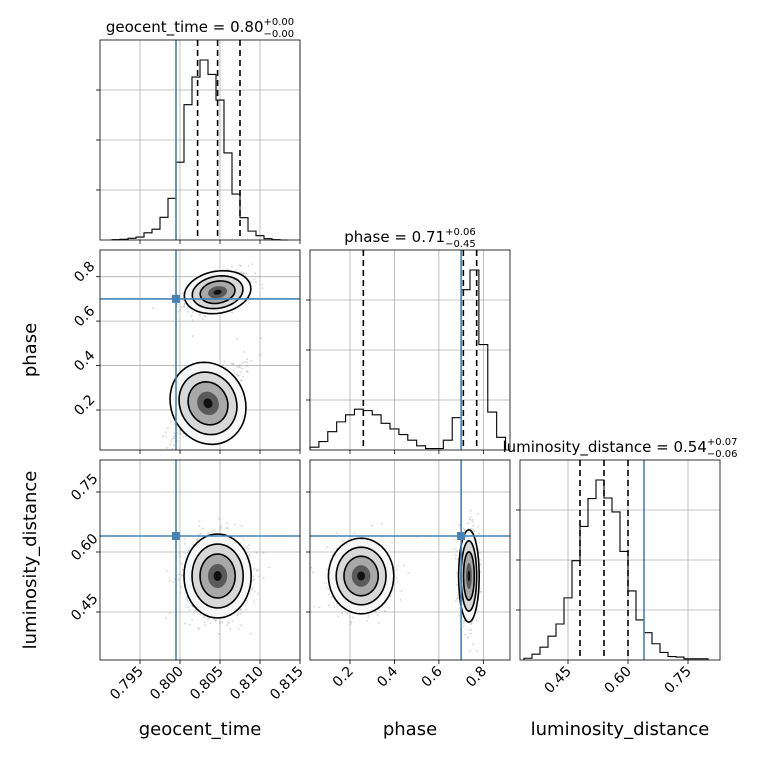  What do you see at coordinates (176, 298) in the screenshot?
I see `truth-marker` at bounding box center [176, 298].